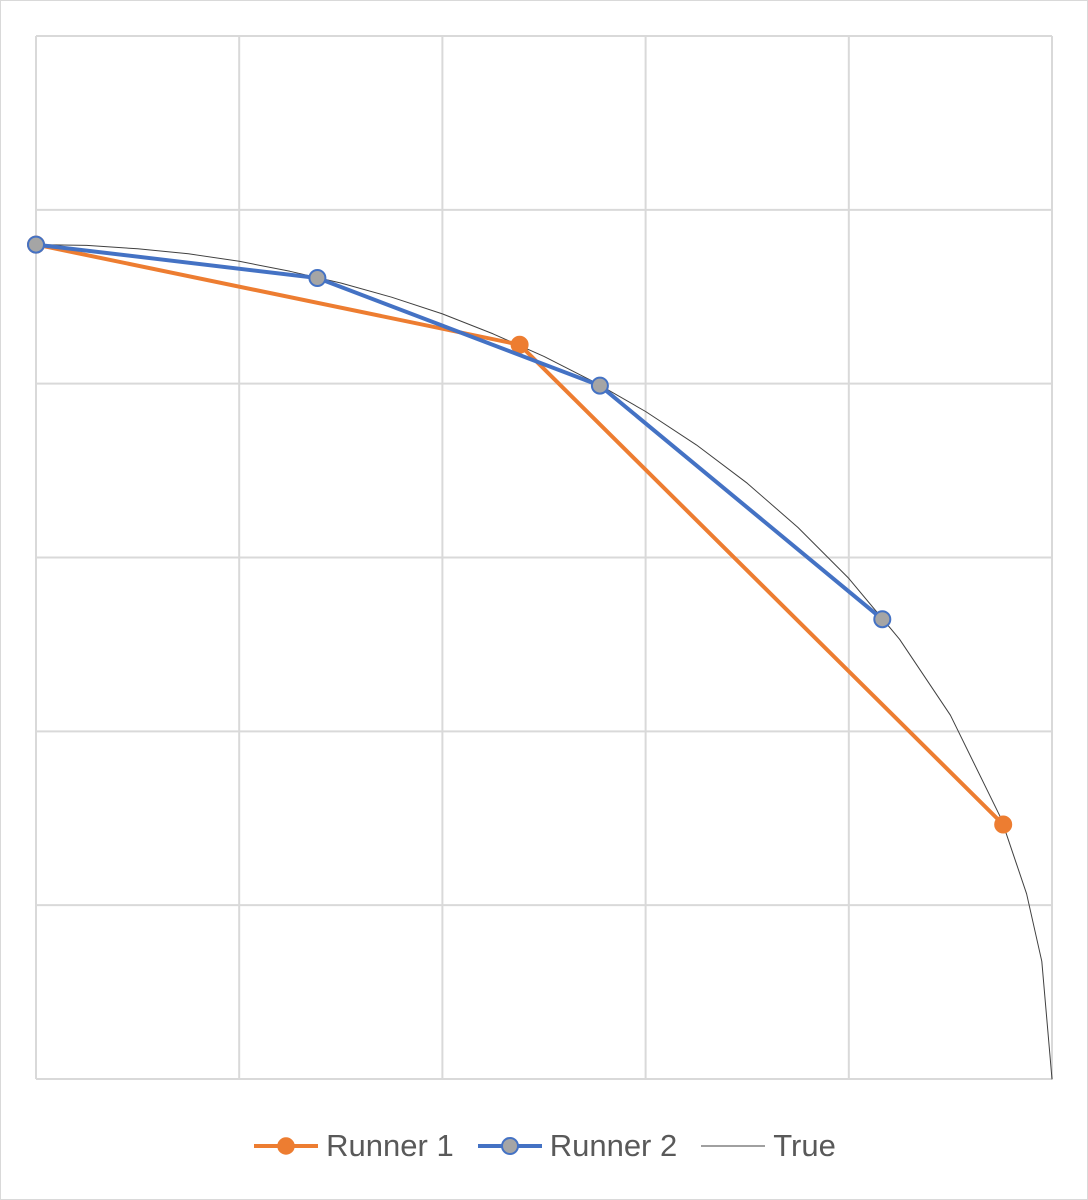 The height and width of the screenshot is (1200, 1088). Describe the element at coordinates (733, 1146) in the screenshot. I see `legend-swatch-true` at that location.